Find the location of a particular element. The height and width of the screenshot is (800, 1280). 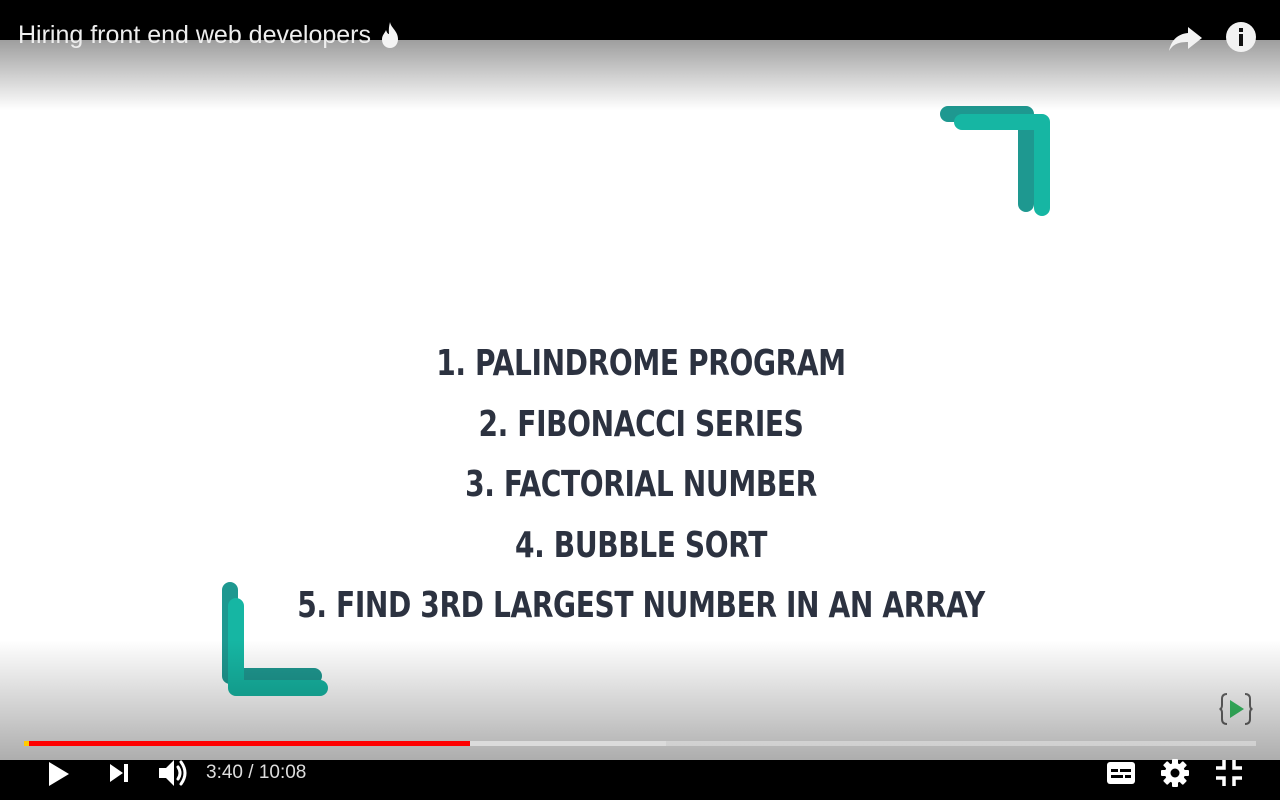

slide-topic-item: 5. FIND 3RD LARGEST NUMBER IN AN ARRAY is located at coordinates (641, 605).